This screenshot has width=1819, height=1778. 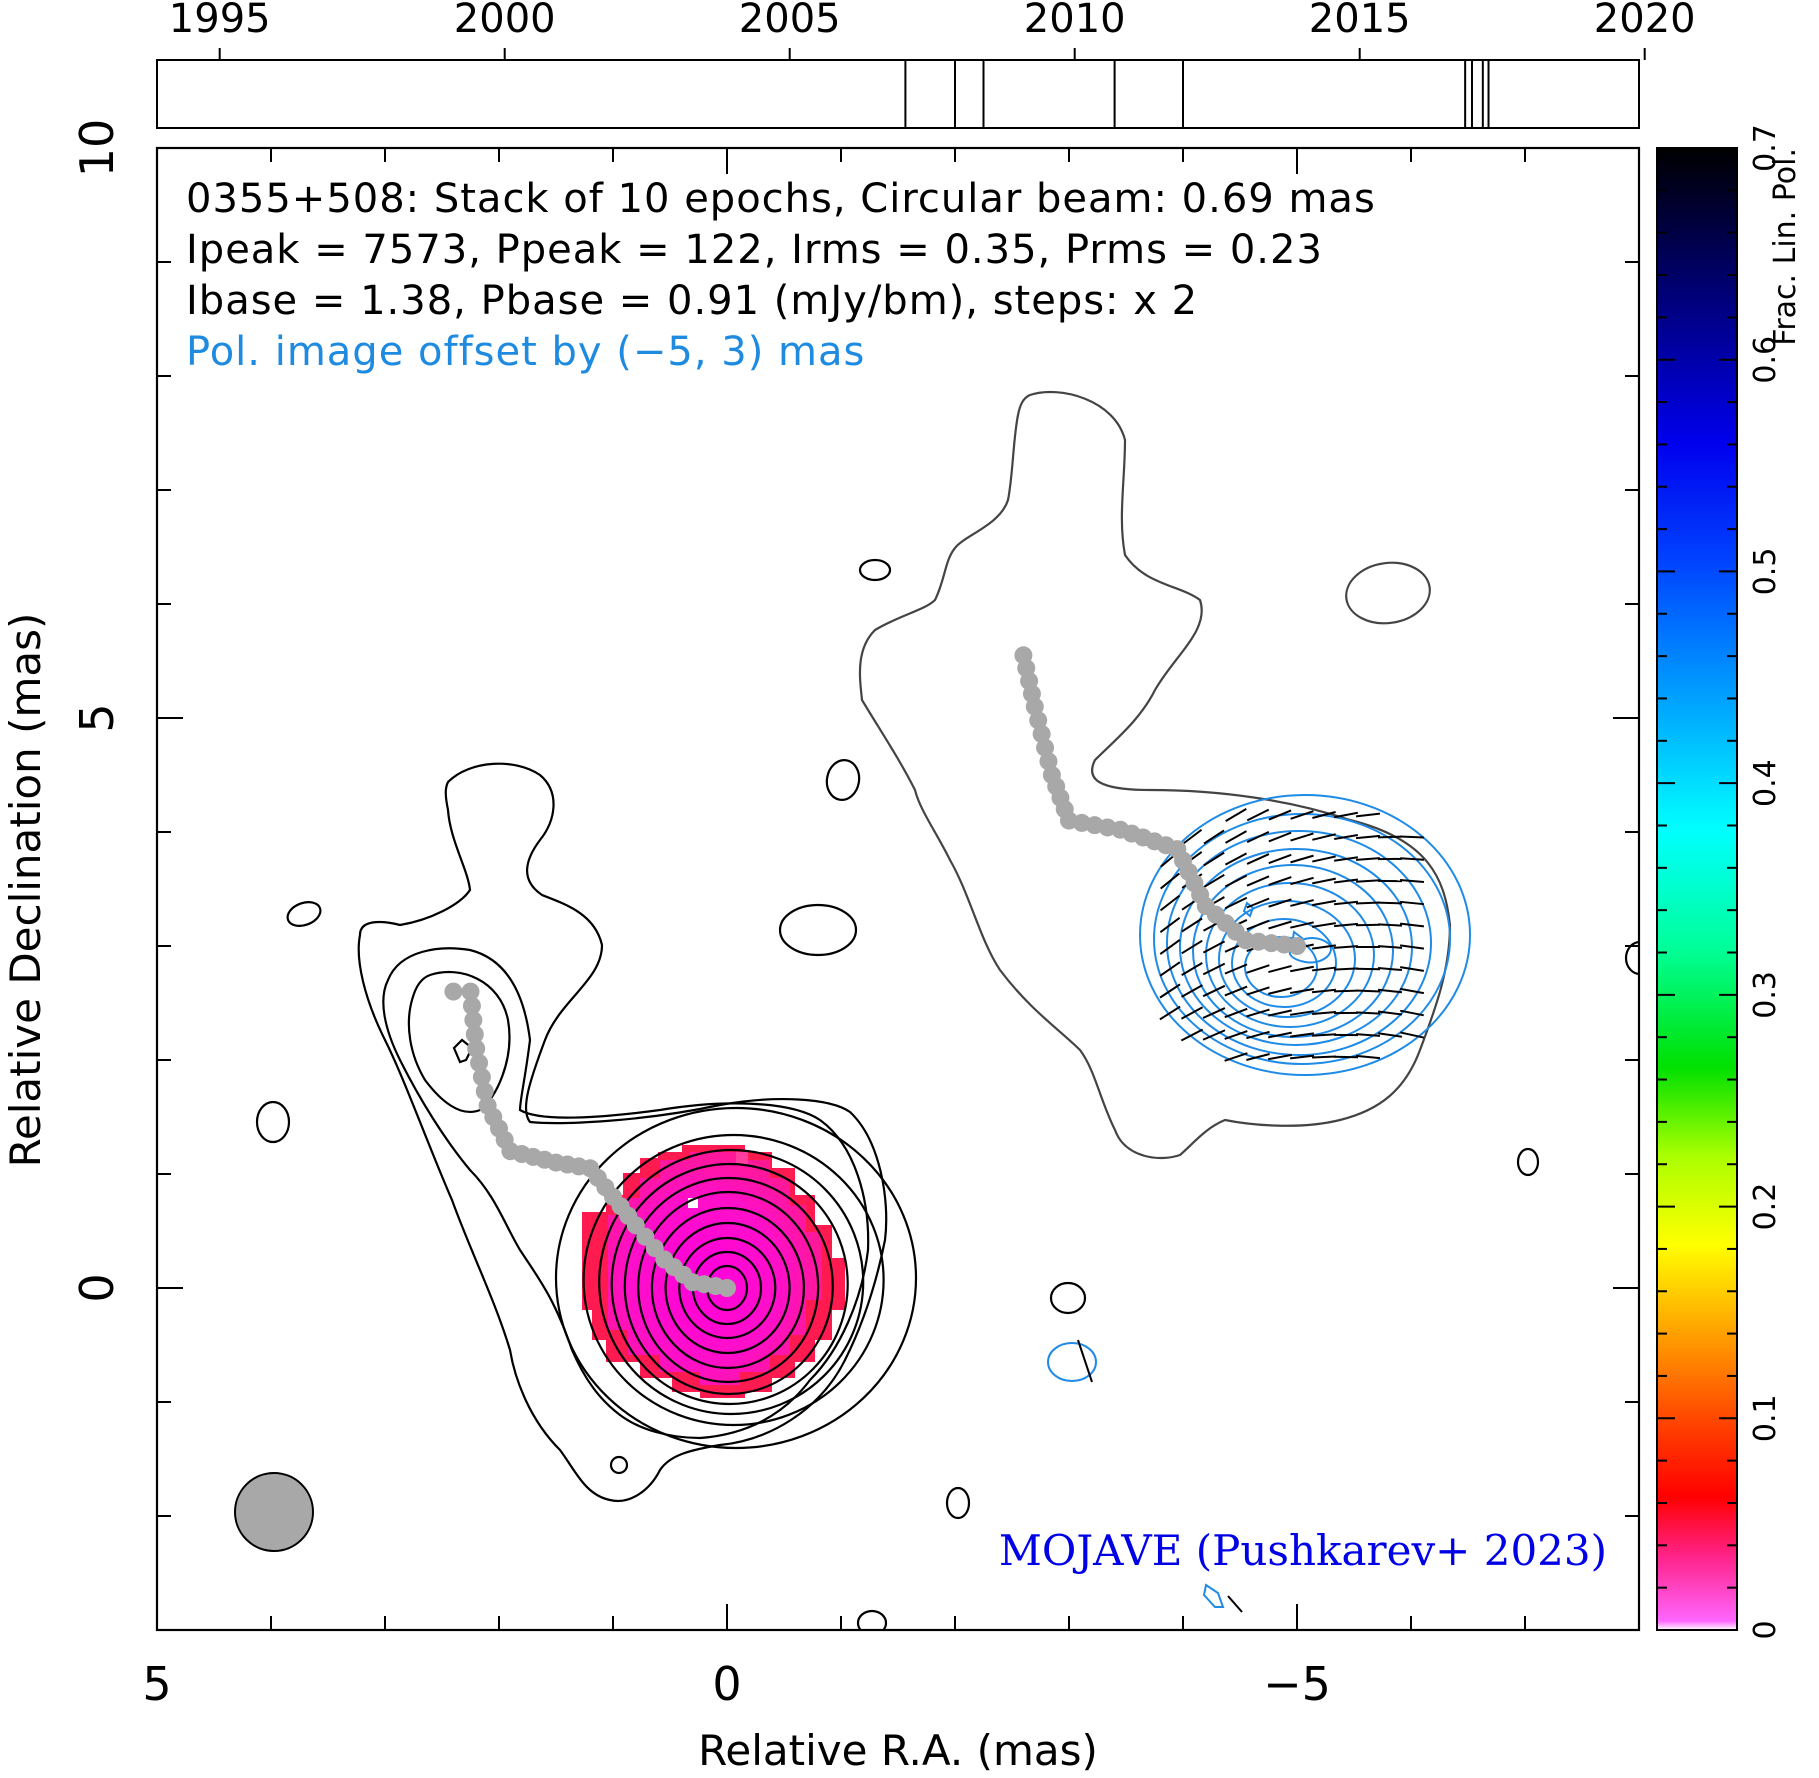 I want to click on pol-blob, so click(x=1213, y=1595).